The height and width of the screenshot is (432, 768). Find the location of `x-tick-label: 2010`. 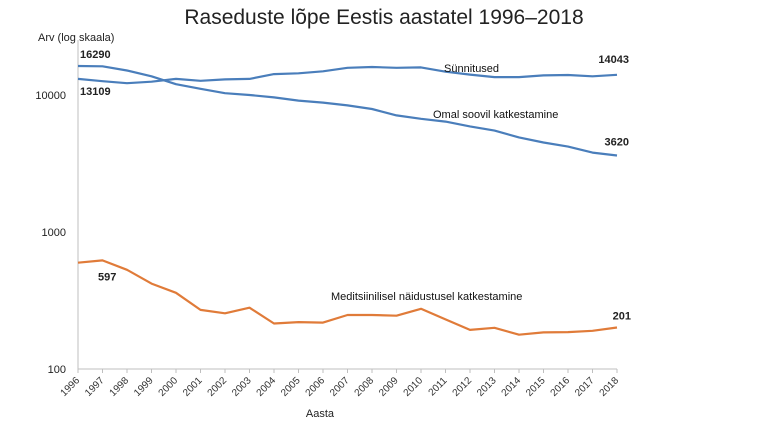

x-tick-label: 2010 is located at coordinates (414, 387).